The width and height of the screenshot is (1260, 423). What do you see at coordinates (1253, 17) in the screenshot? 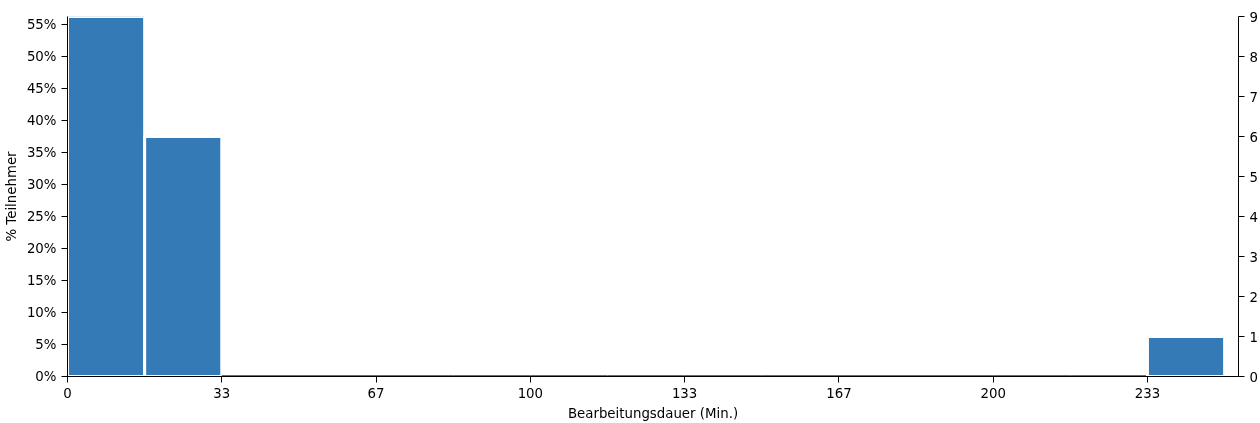
I see `y2-tick-label: 9` at bounding box center [1253, 17].